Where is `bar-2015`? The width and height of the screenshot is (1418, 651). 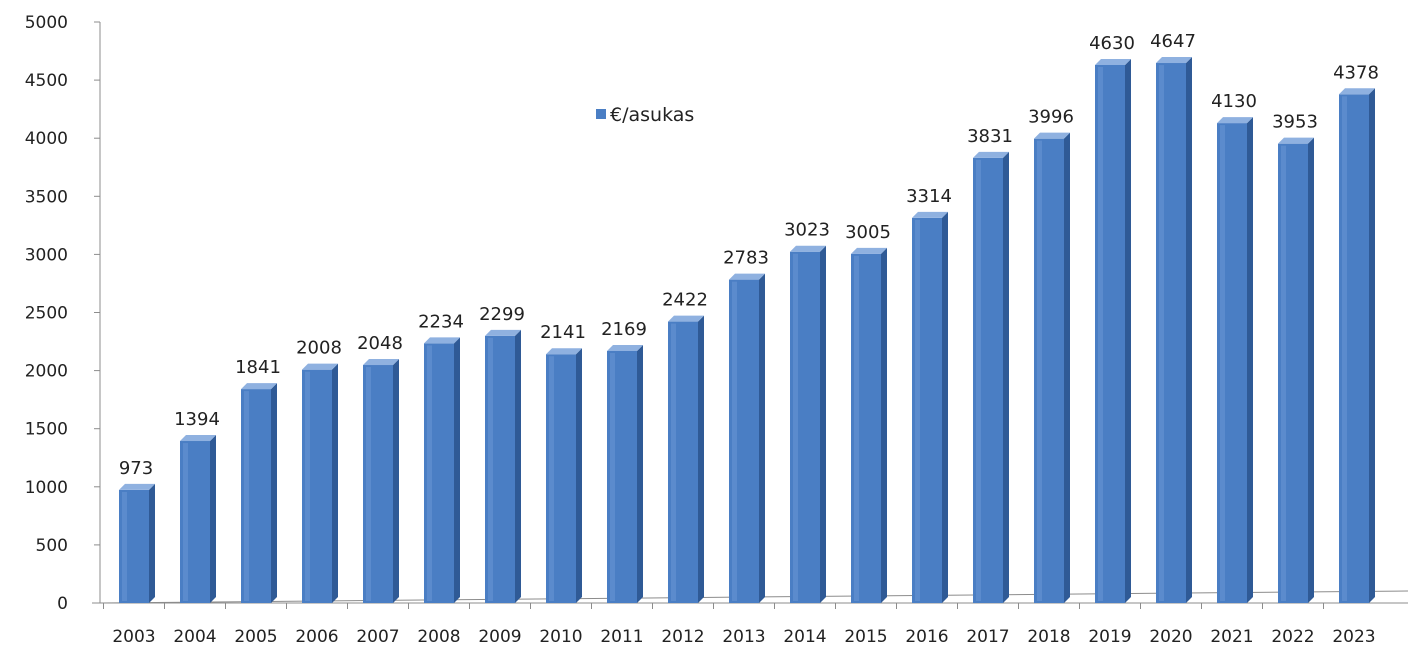
bar-2015 is located at coordinates (869, 425).